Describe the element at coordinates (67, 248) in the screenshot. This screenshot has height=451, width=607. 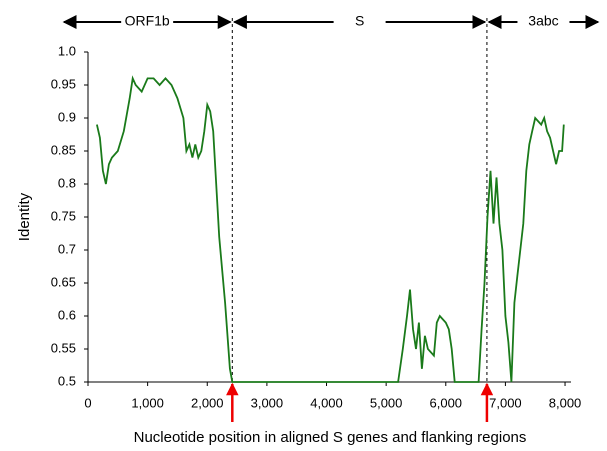
I see `y-tick-label: 0.7` at that location.